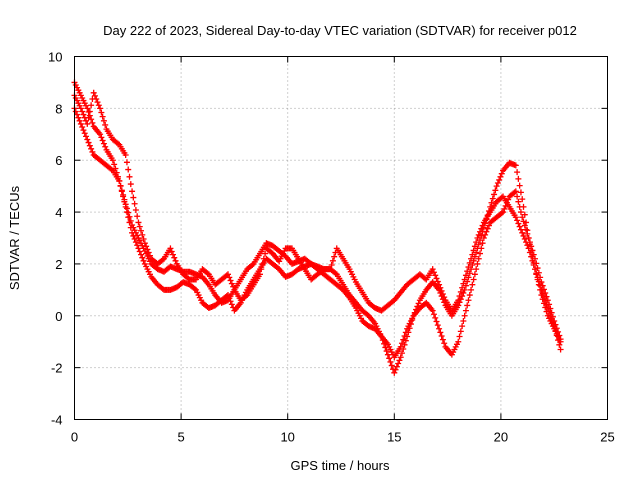 This screenshot has width=640, height=480. What do you see at coordinates (14, 237) in the screenshot?
I see `y-axis-label: SDTVAR / TECUs` at bounding box center [14, 237].